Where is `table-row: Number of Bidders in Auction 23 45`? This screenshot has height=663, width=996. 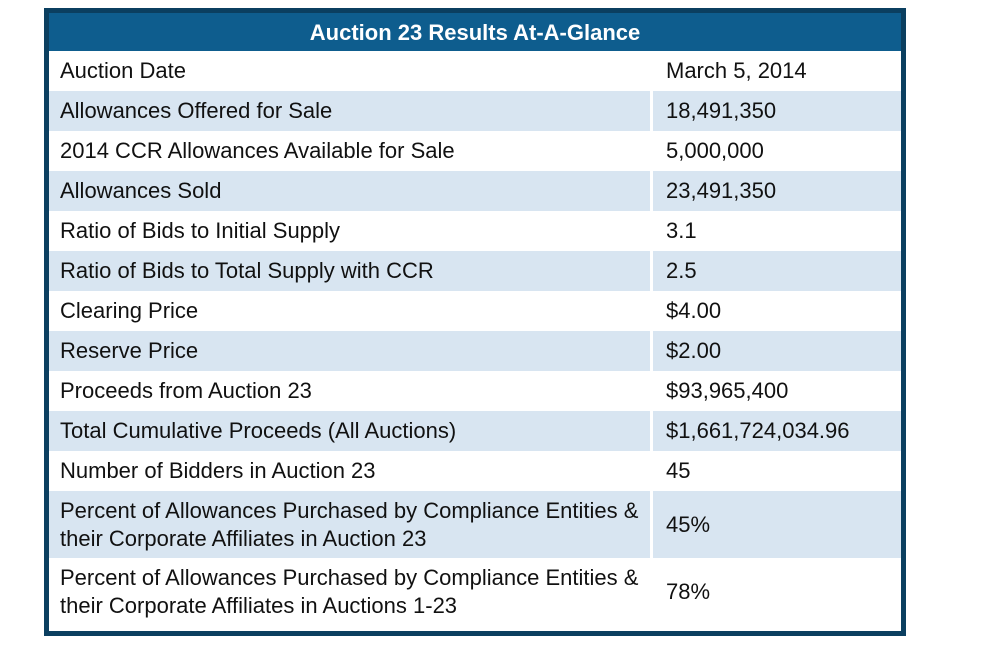
table-row: Number of Bidders in Auction 23 45 is located at coordinates (475, 471).